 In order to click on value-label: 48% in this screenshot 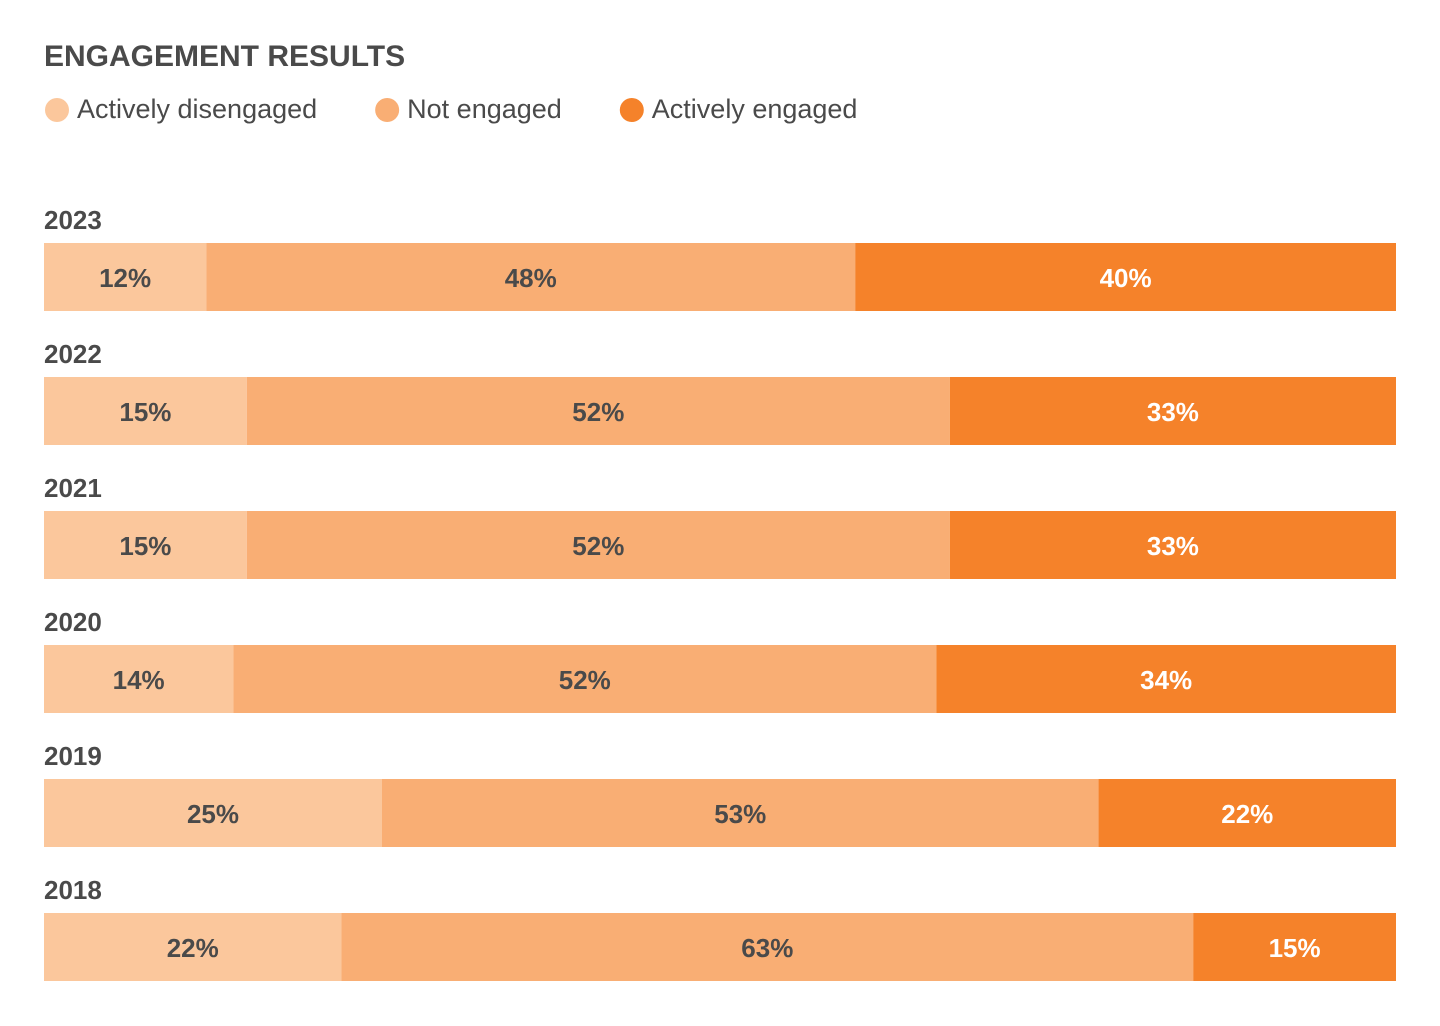, I will do `click(531, 278)`.